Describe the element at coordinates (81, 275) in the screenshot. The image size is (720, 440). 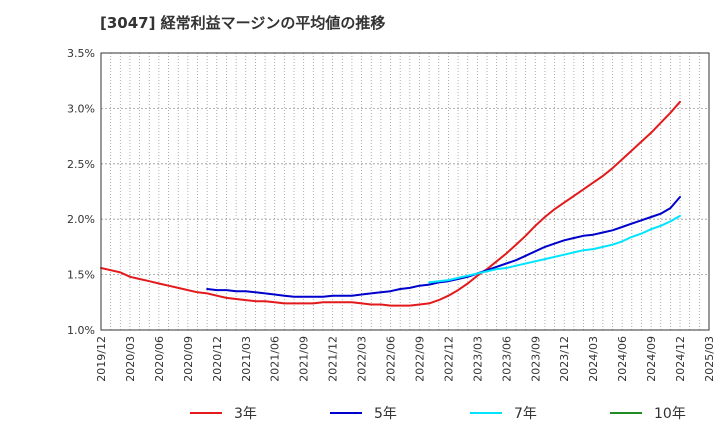
I see `y-tick-label: 1.5%` at that location.